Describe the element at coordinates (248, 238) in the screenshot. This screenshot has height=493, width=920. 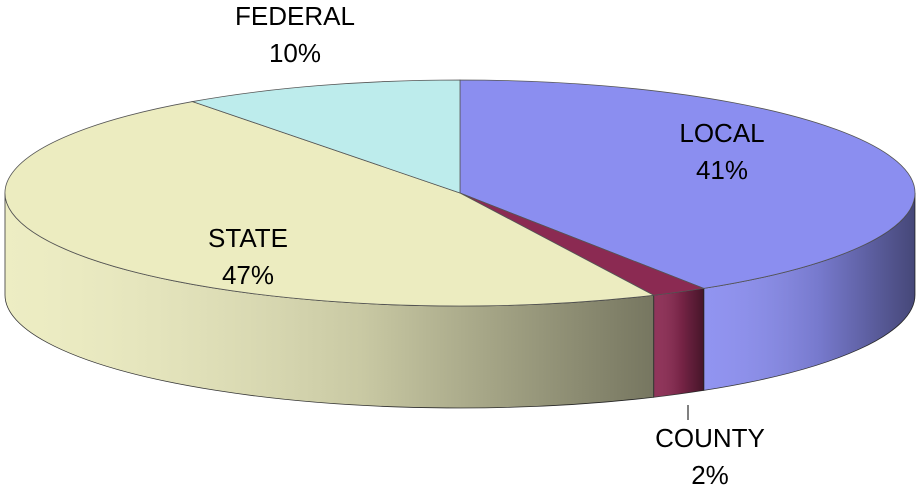
I see `slice-label: STATE` at that location.